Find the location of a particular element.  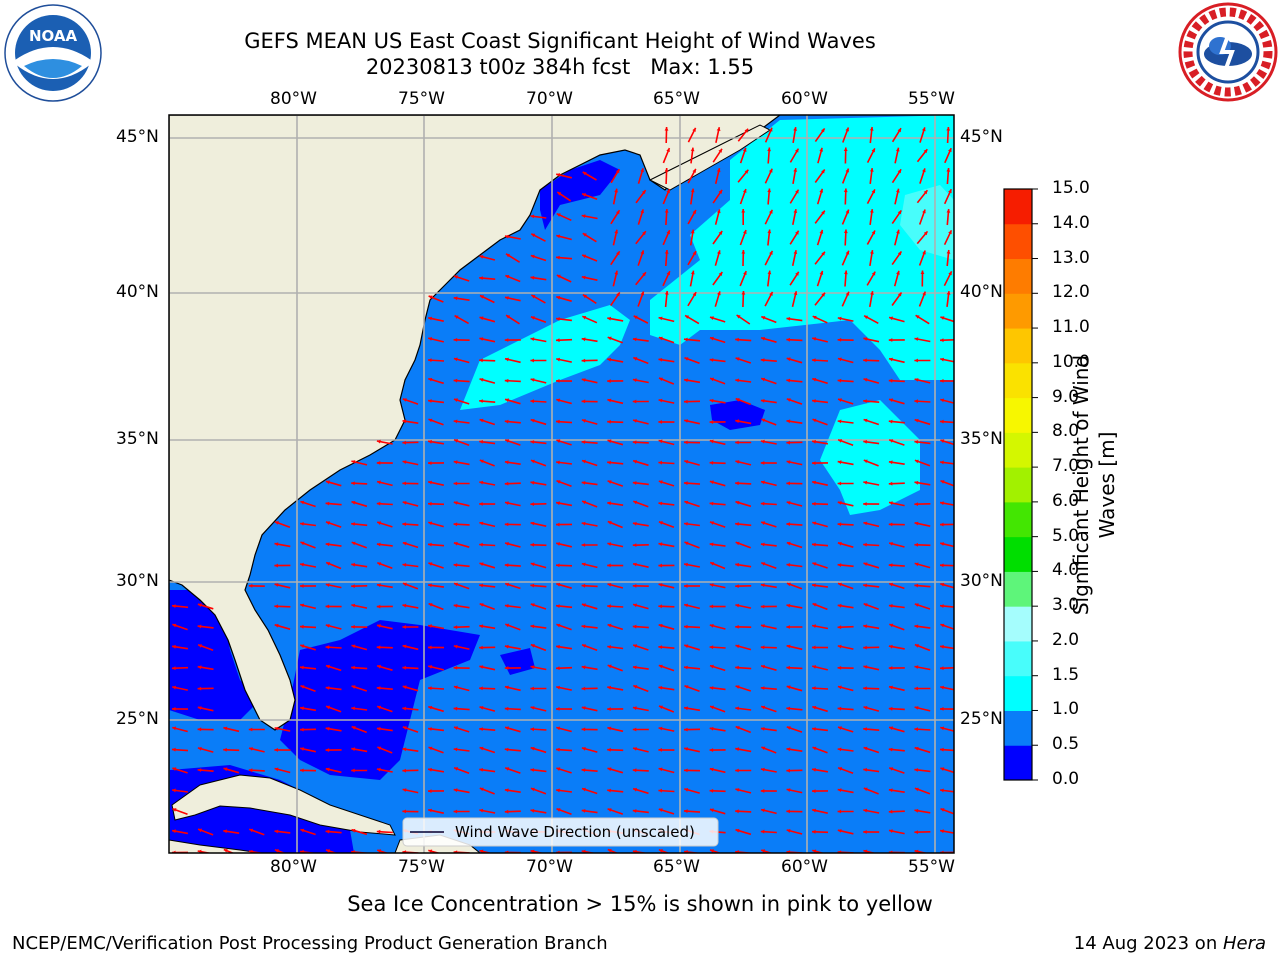

colorbar-tick-label: 13.0 is located at coordinates (1071, 257).